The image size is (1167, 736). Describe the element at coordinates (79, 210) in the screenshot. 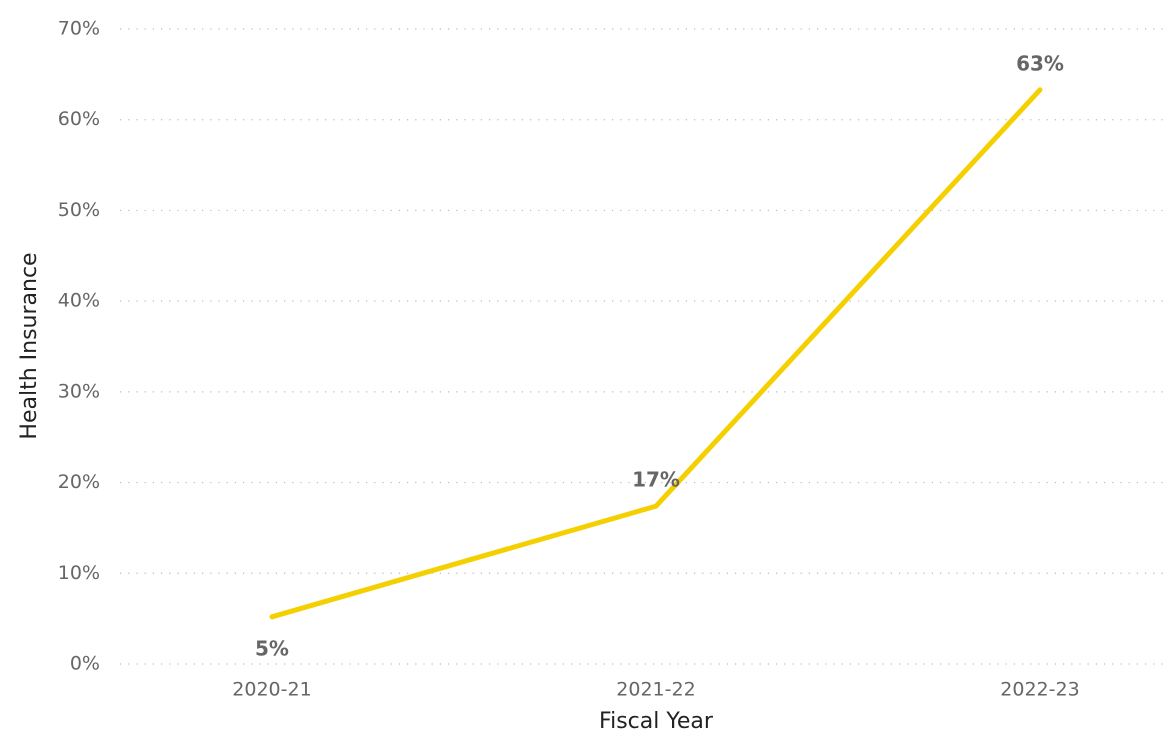

I see `y-tick-label: 50%` at that location.